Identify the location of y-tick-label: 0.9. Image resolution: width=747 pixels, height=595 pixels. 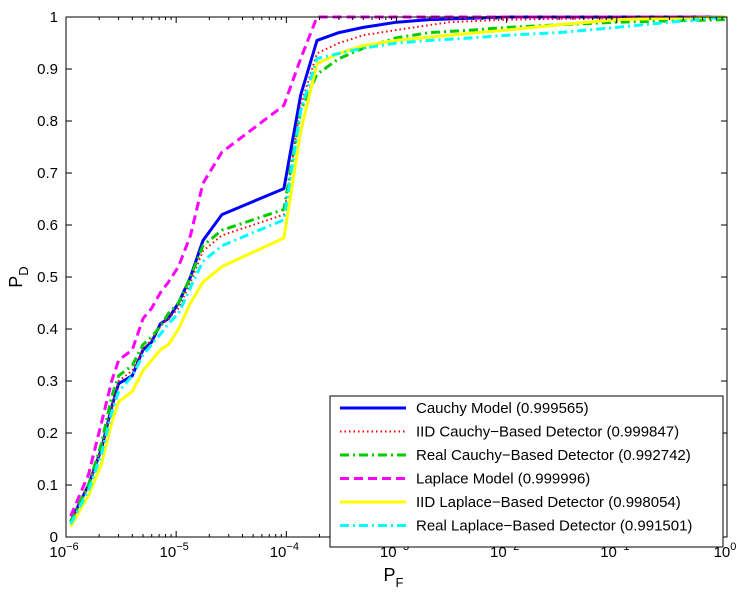
(47, 69).